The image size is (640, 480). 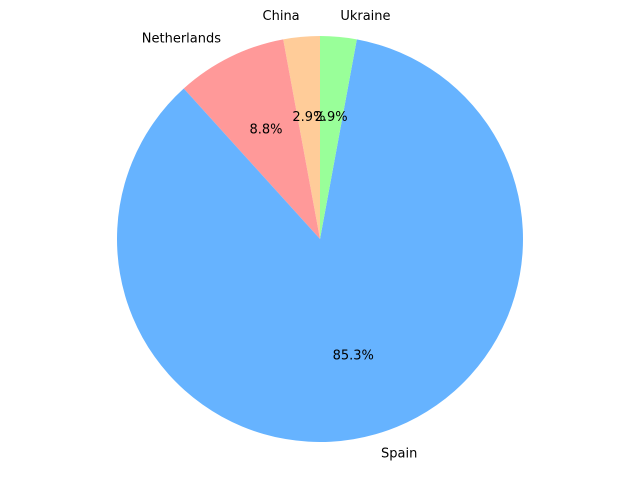 I want to click on slice-label-ukraine: Ukraine, so click(x=365, y=16).